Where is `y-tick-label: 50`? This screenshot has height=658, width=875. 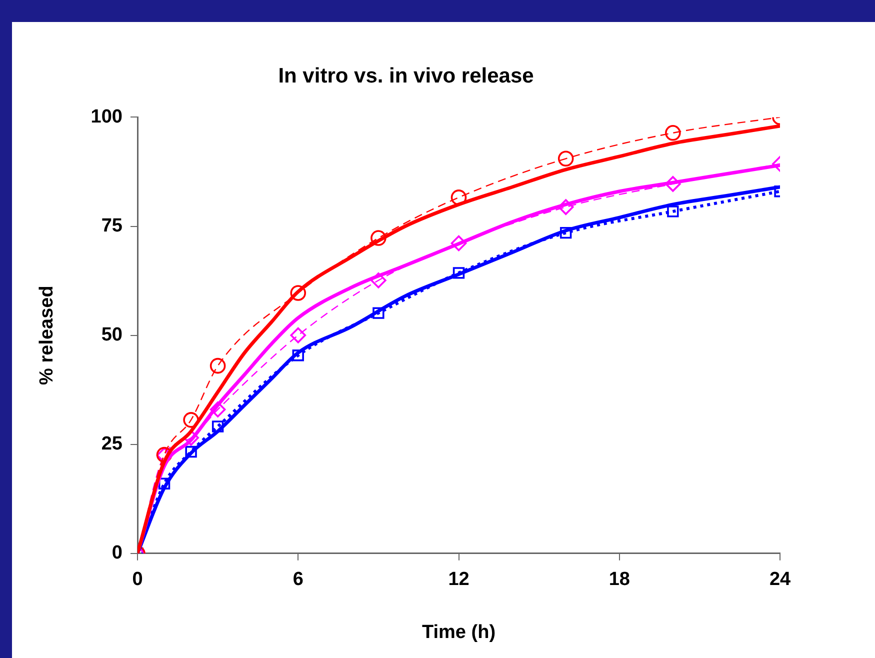 y-tick-label: 50 is located at coordinates (111, 335).